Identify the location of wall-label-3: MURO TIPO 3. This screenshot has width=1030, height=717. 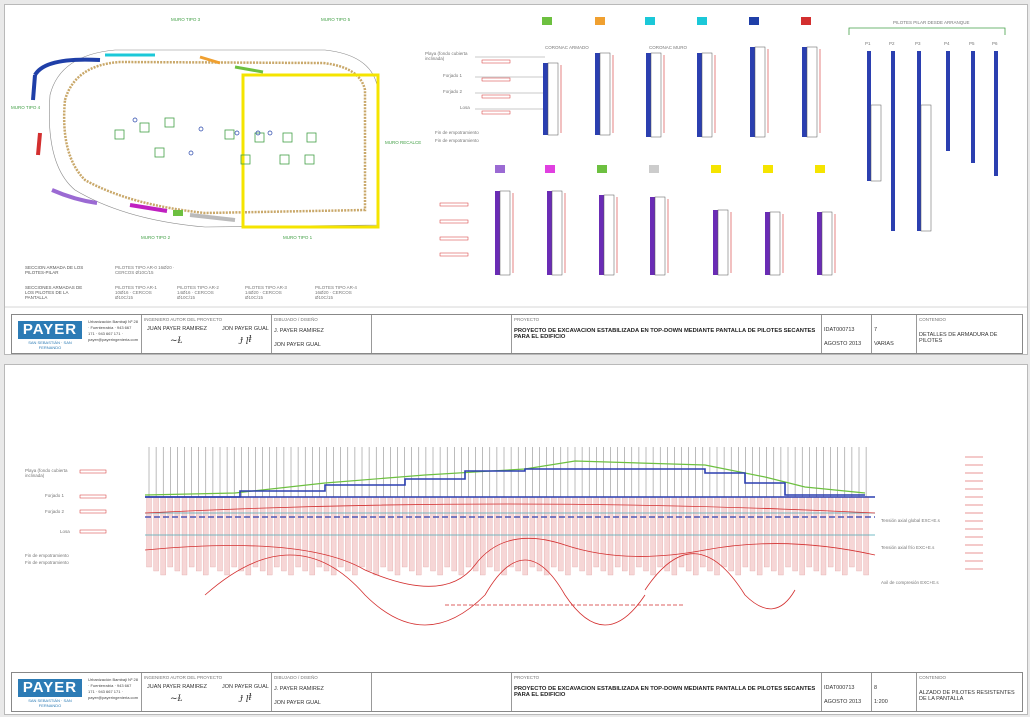
(186, 19).